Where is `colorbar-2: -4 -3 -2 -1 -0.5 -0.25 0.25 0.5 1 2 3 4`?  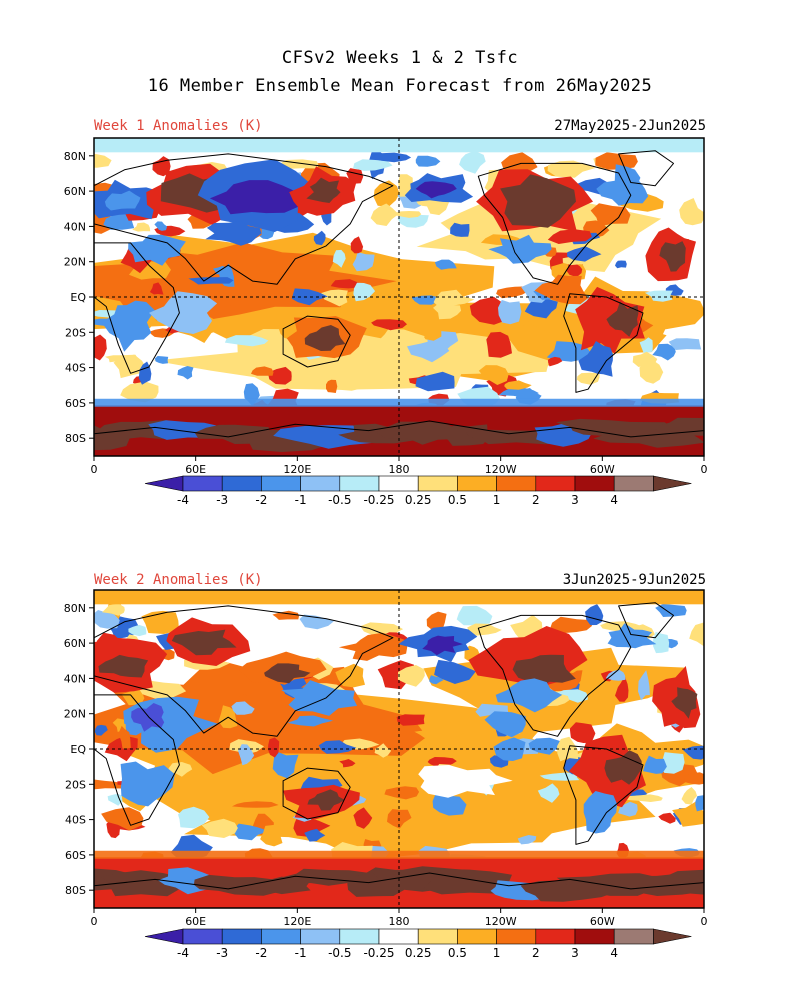 colorbar-2: -4 -3 -2 -1 -0.5 -0.25 0.25 0.5 1 2 3 4 is located at coordinates (418, 944).